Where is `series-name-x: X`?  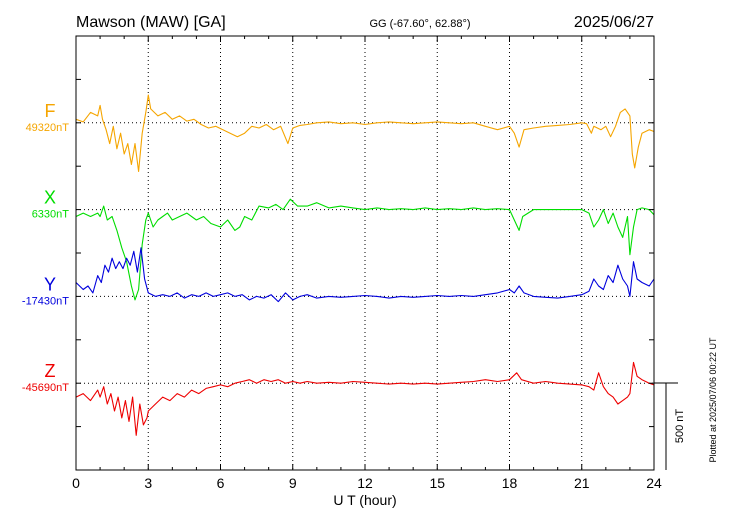
series-name-x: X is located at coordinates (50, 198).